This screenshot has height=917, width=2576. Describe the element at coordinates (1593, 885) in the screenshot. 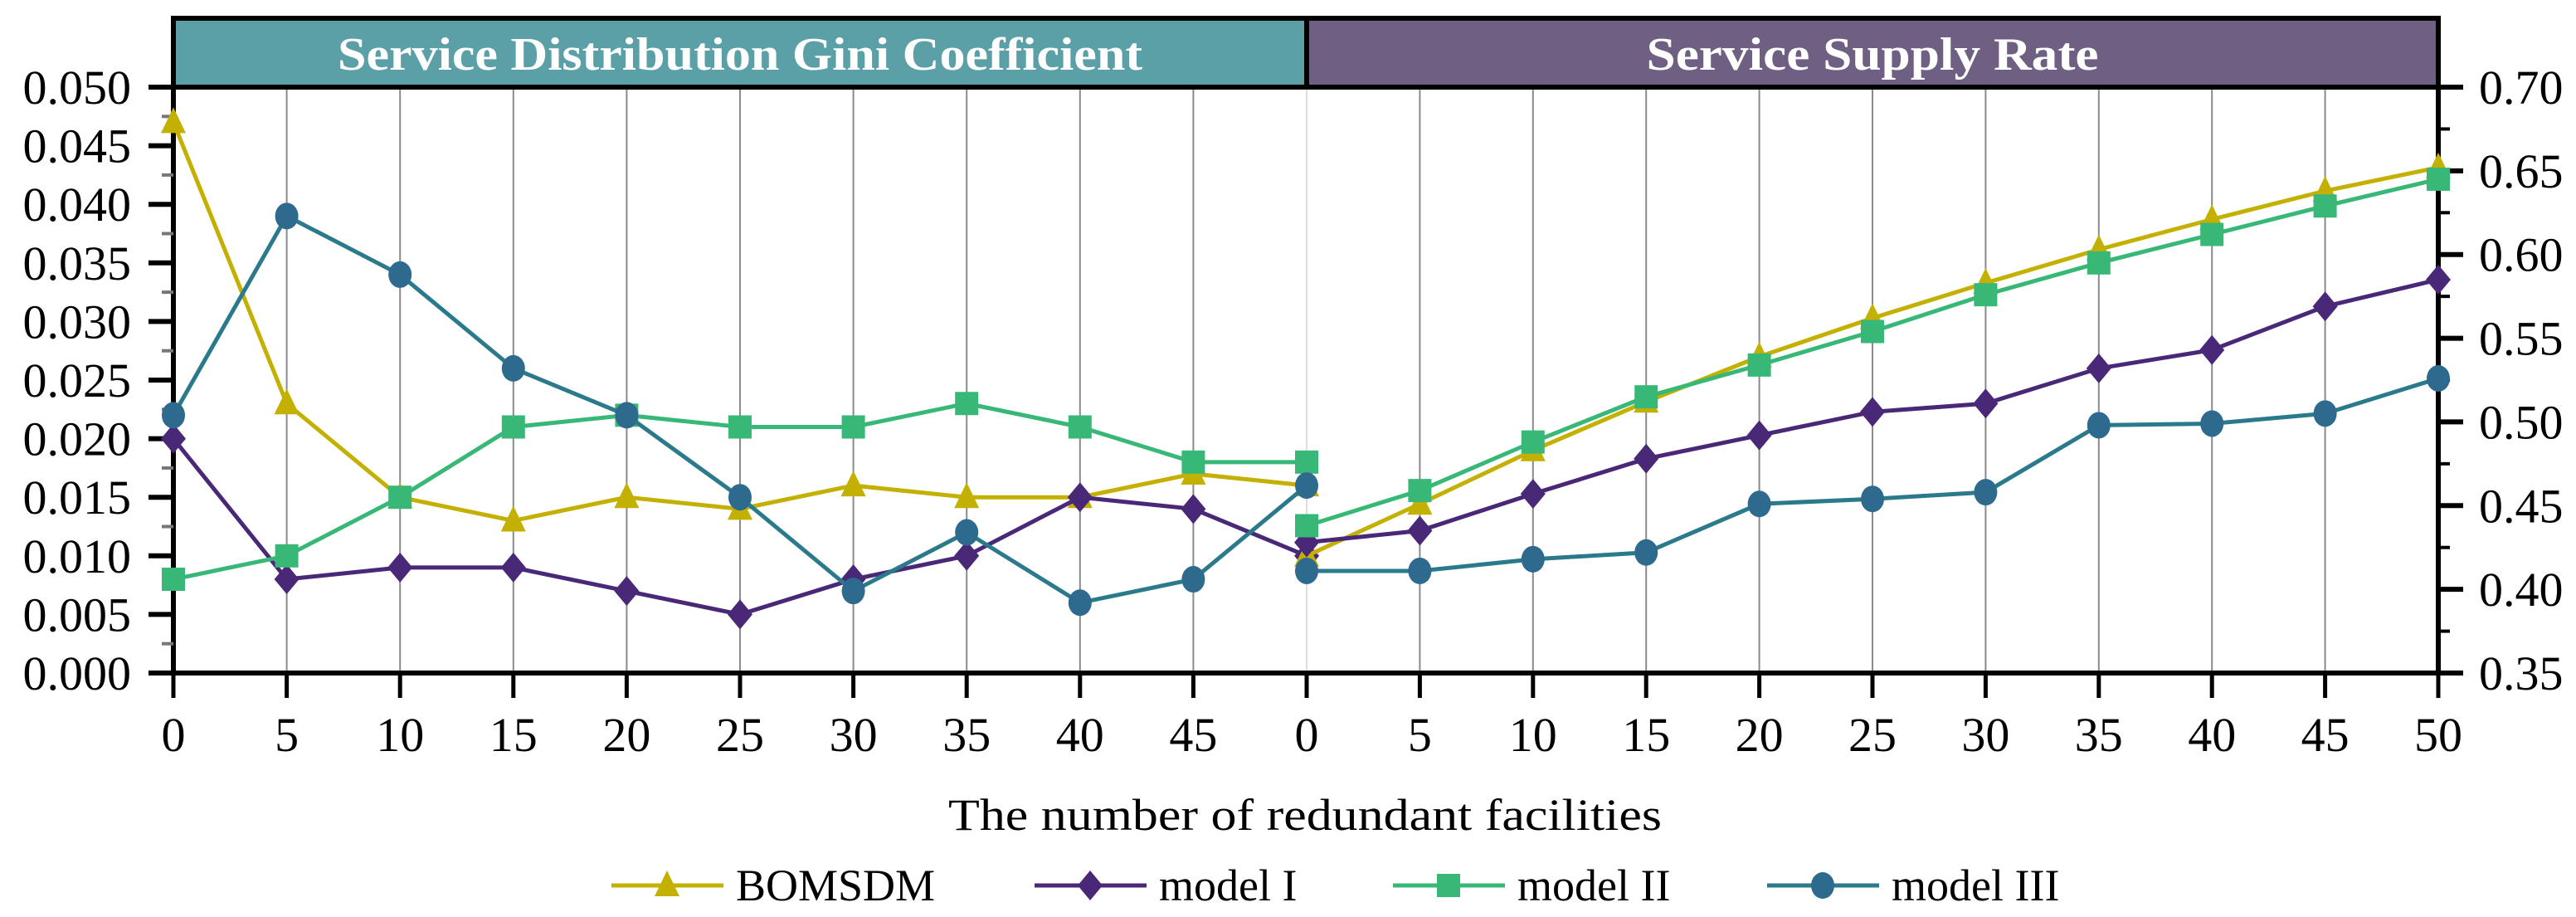

I see `legend-label: model II` at that location.